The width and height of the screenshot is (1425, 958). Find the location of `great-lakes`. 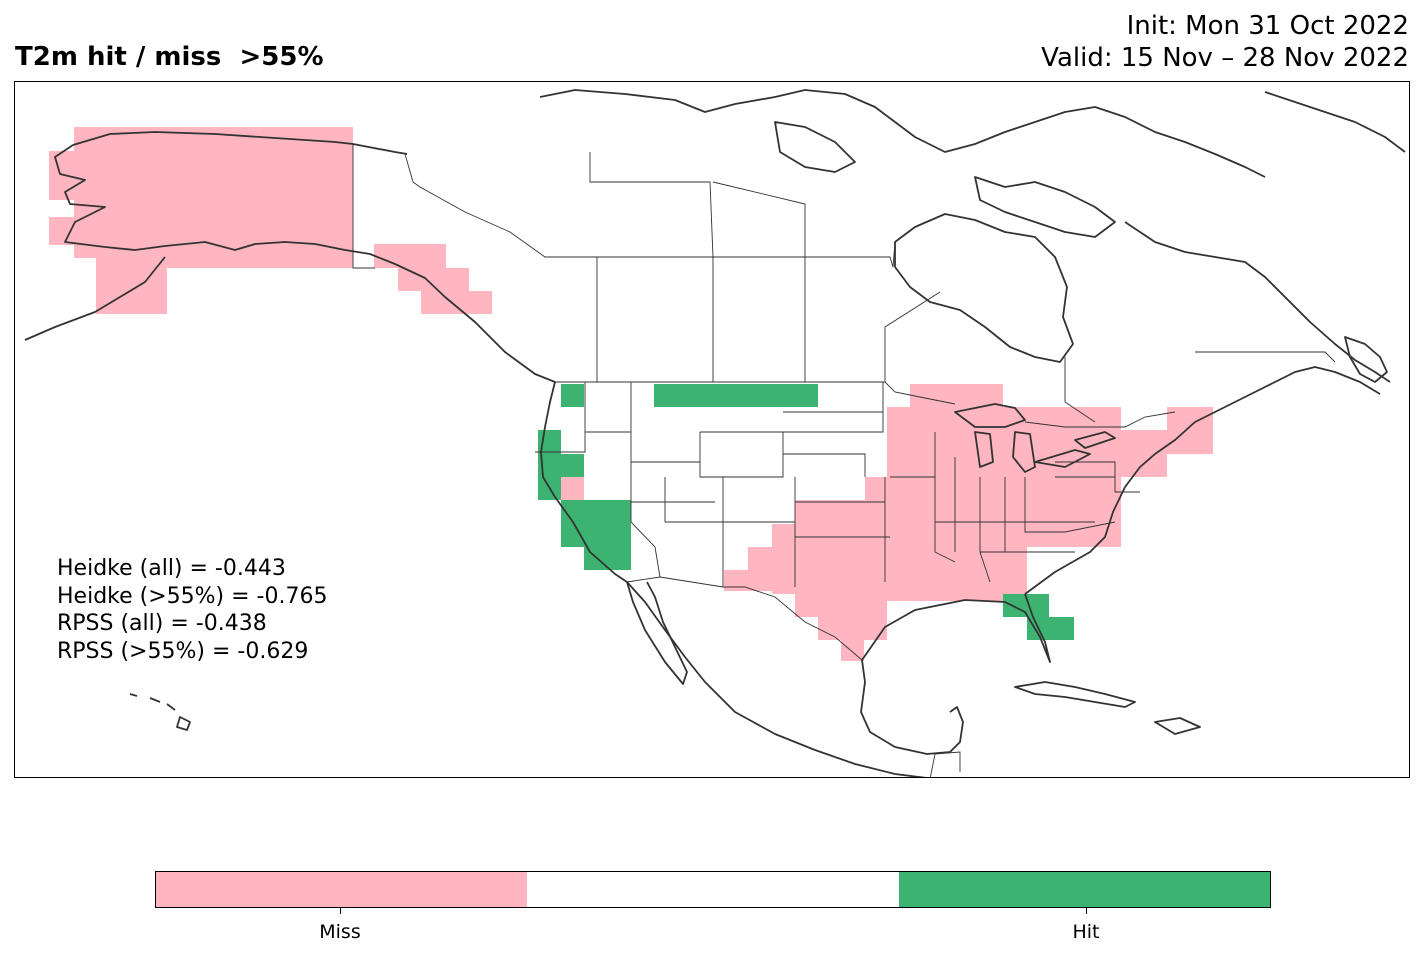

great-lakes is located at coordinates (1035, 438).